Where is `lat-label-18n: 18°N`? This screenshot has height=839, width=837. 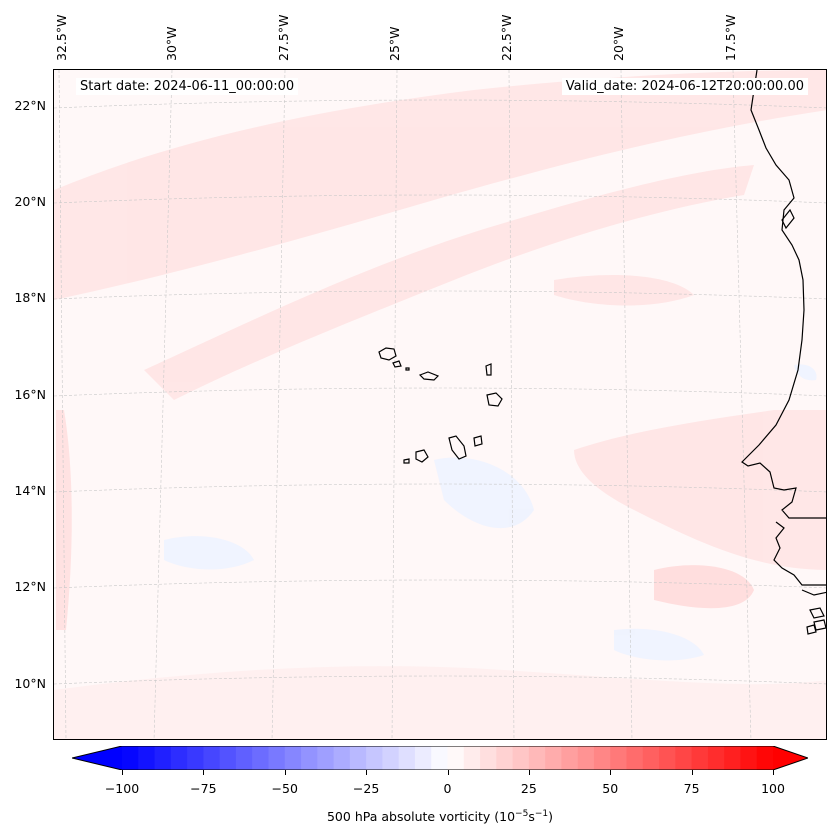 lat-label-18n: 18°N is located at coordinates (30, 297).